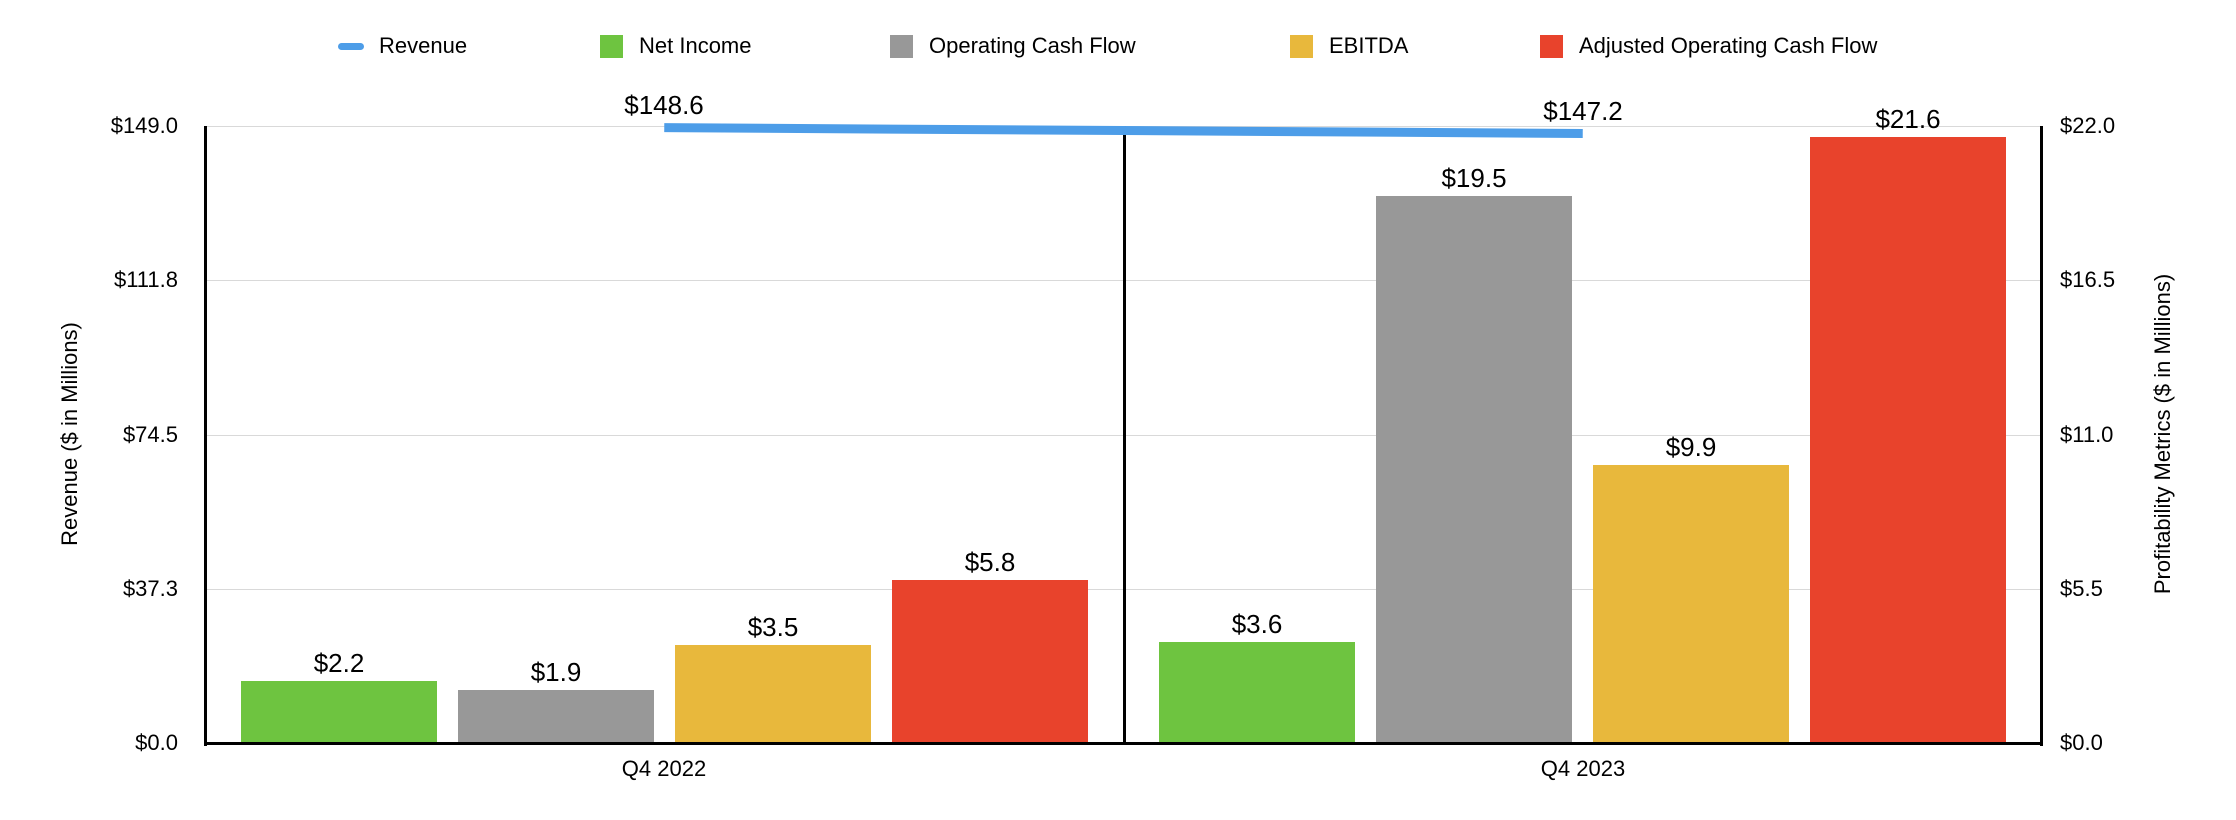 This screenshot has height=820, width=2236. I want to click on left-axis-tick-label: $149.0, so click(144, 125).